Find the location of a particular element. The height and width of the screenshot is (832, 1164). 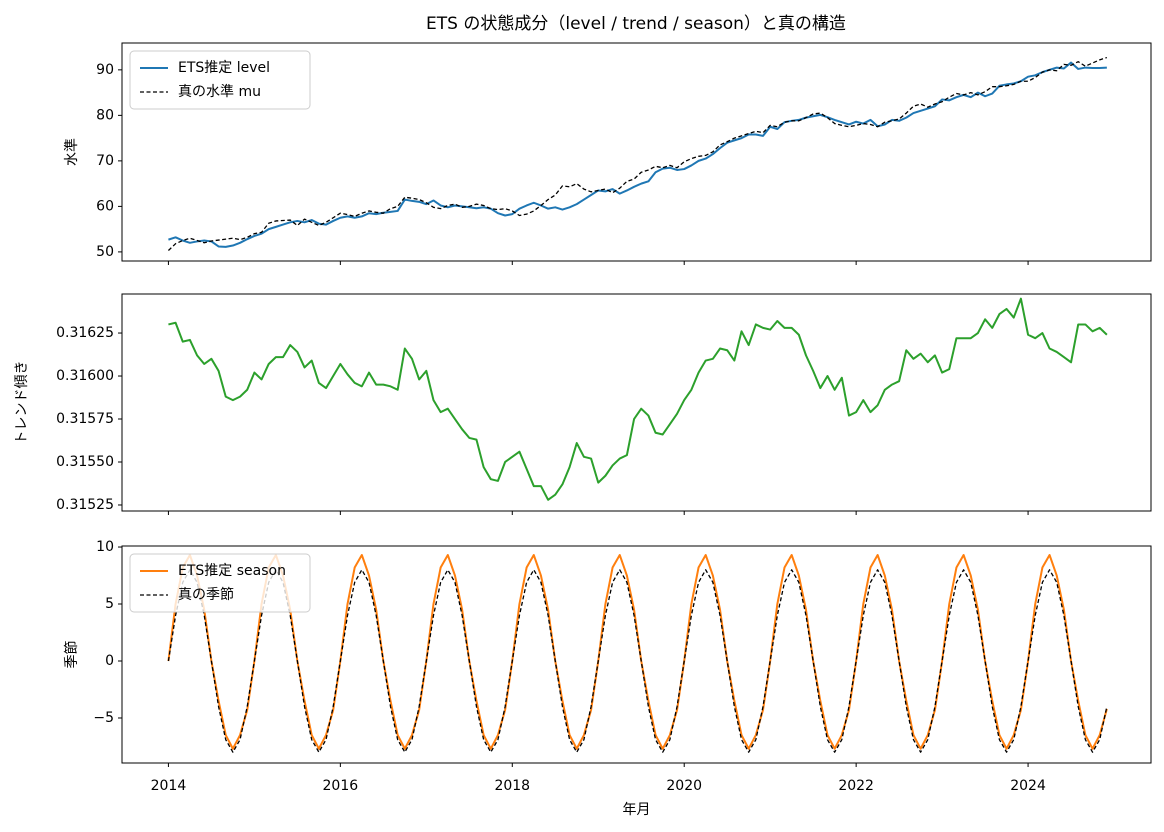

y-tick-label: 0.31625 is located at coordinates (85, 333).